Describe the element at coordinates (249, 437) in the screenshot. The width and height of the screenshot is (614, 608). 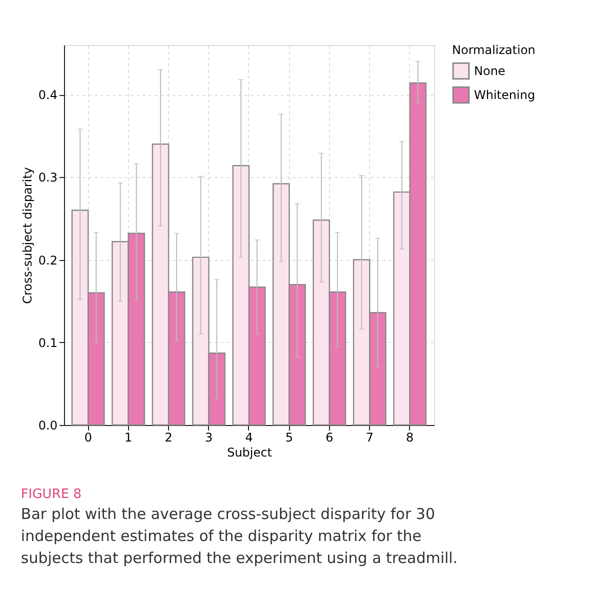
I see `x-tick-label: 4` at that location.